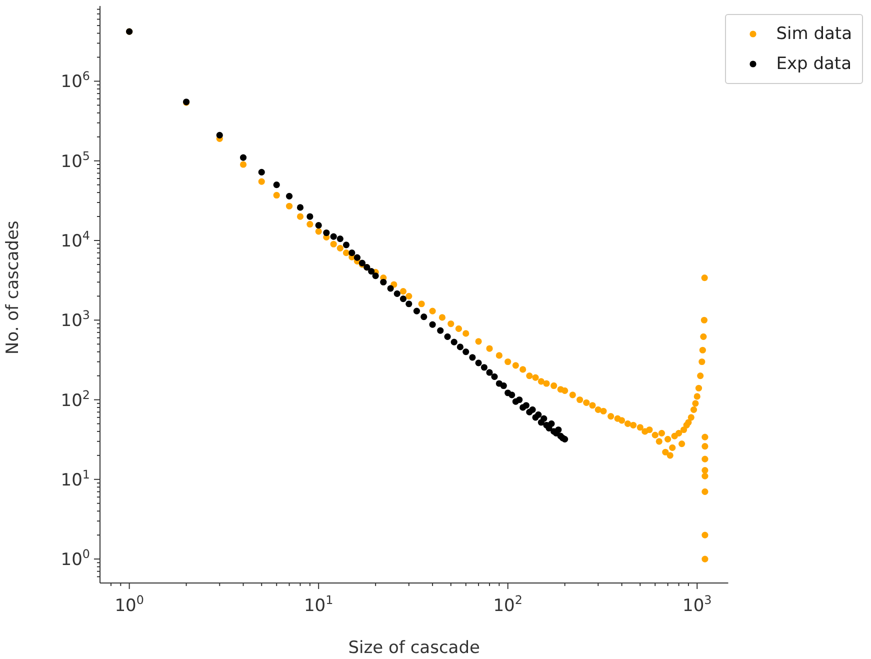 The height and width of the screenshot is (659, 871). Describe the element at coordinates (75, 160) in the screenshot. I see `y-tick-label: 10$^{5}$` at that location.